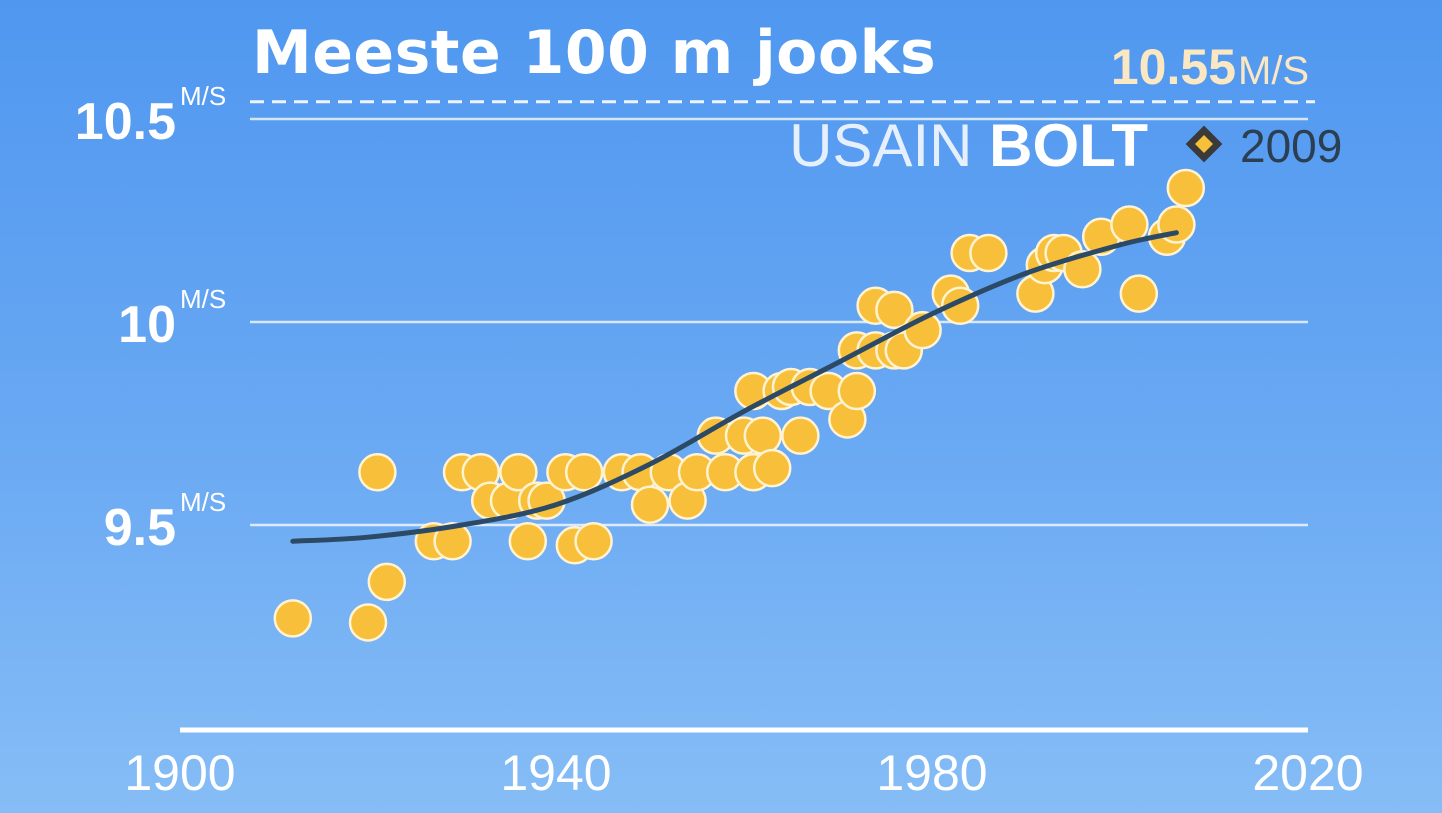  What do you see at coordinates (1068, 145) in the screenshot?
I see `record-athlete-last: BOLT` at bounding box center [1068, 145].